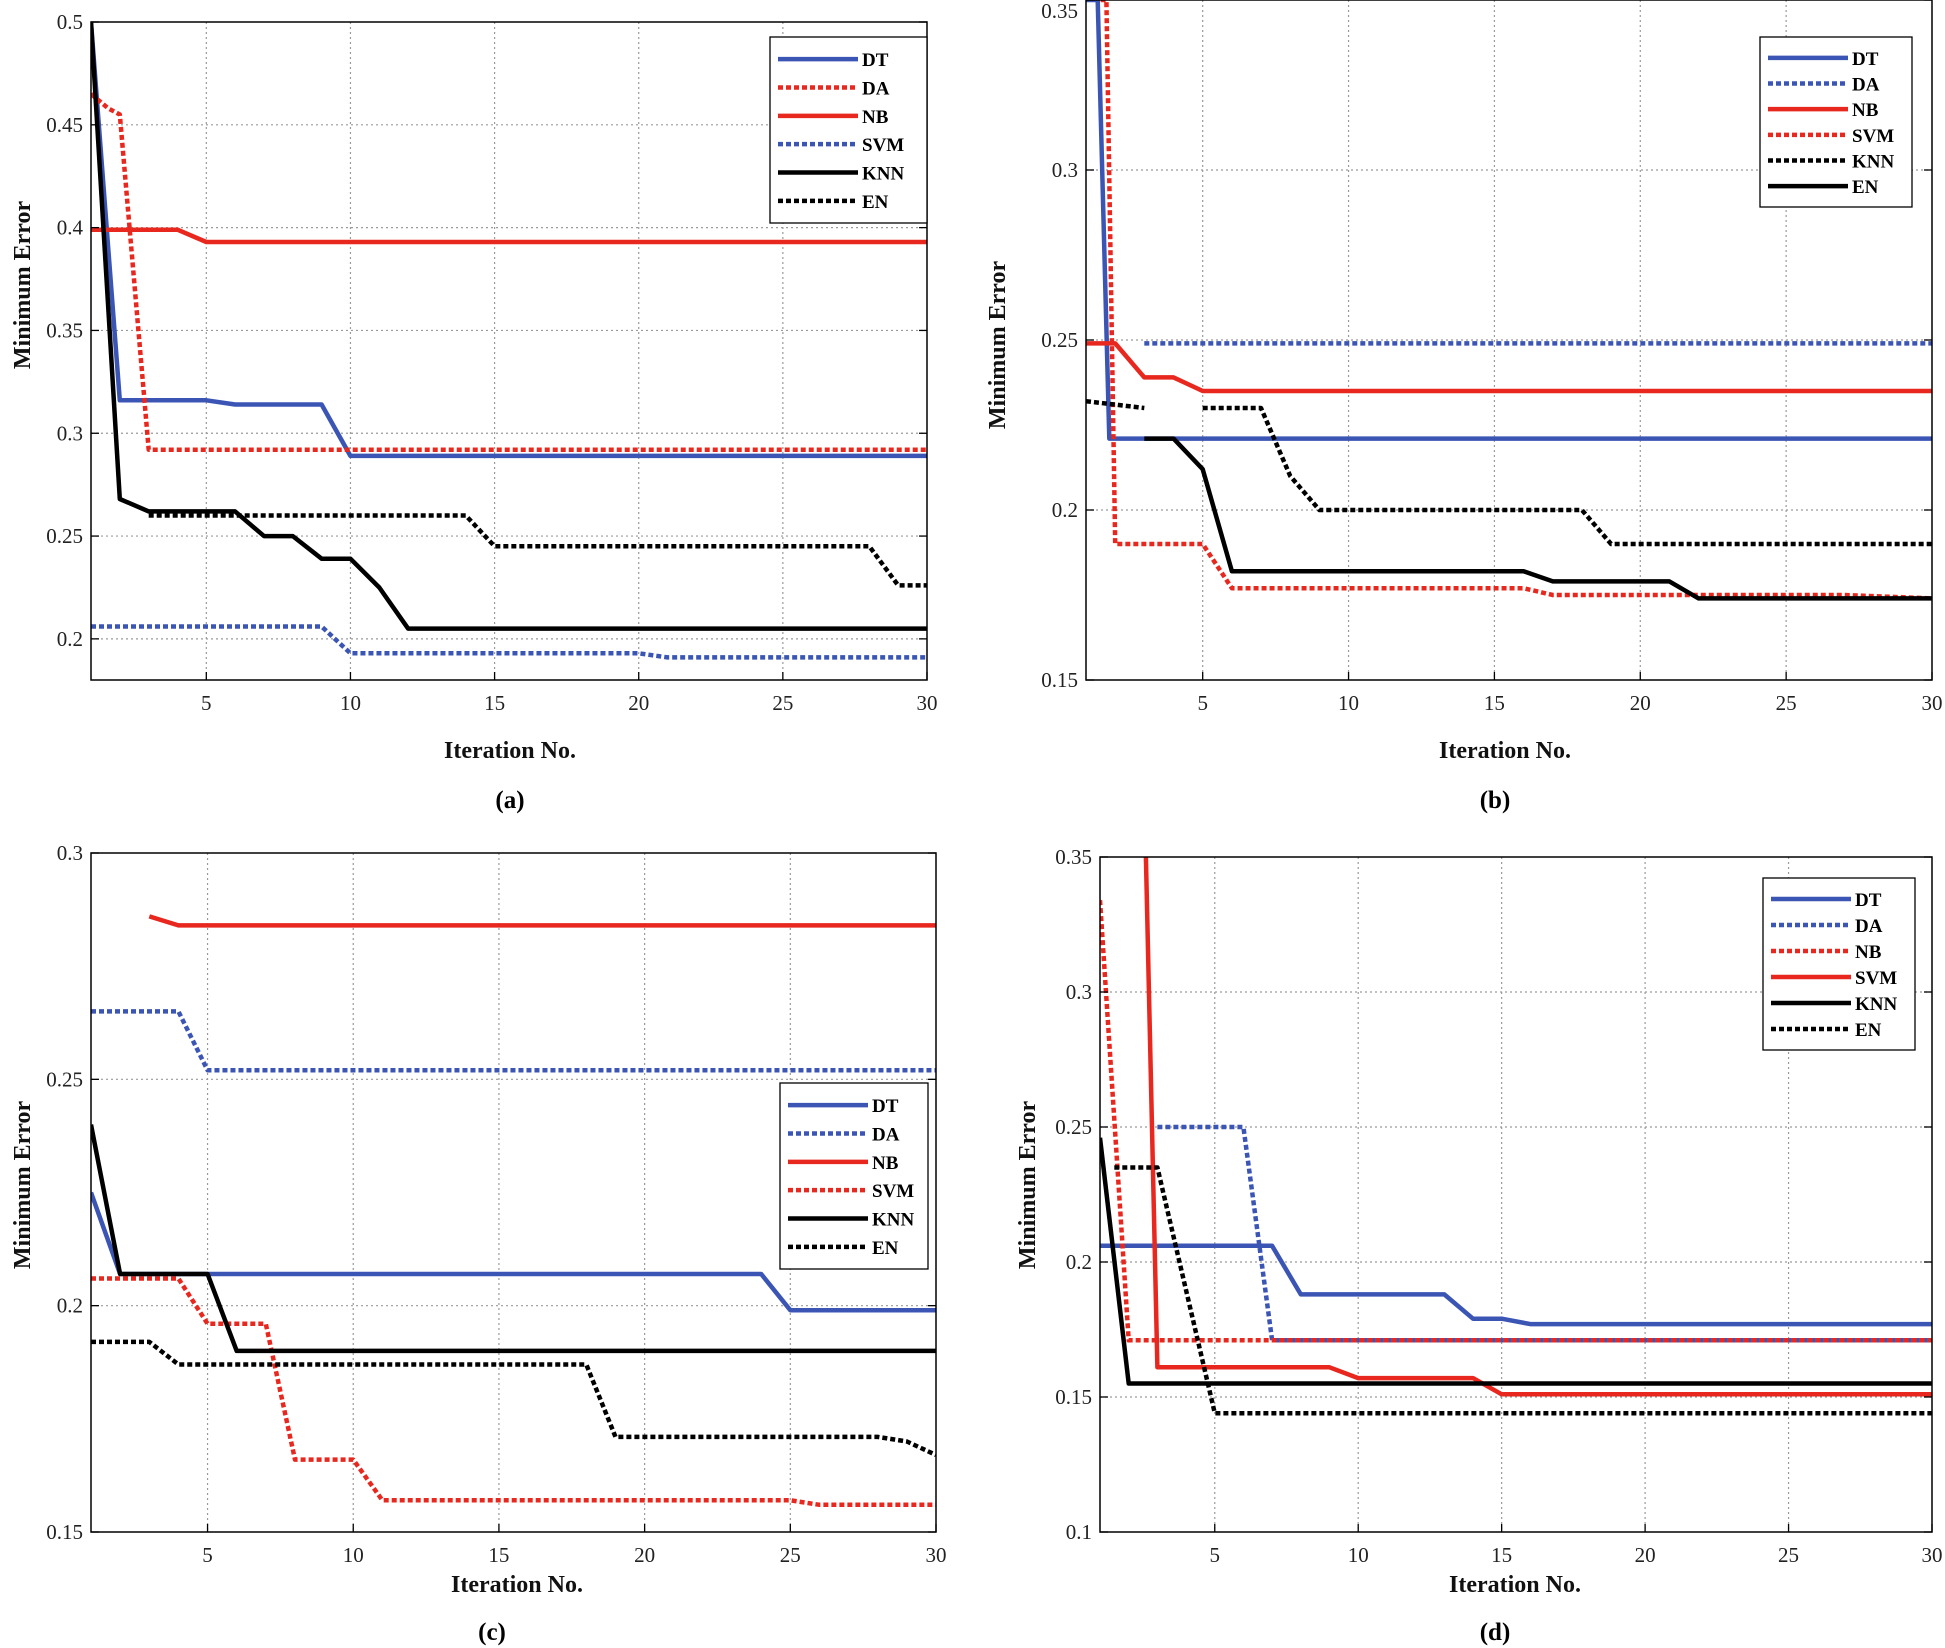  I want to click on panel-a-xtick-label-1: 10, so click(350, 703).